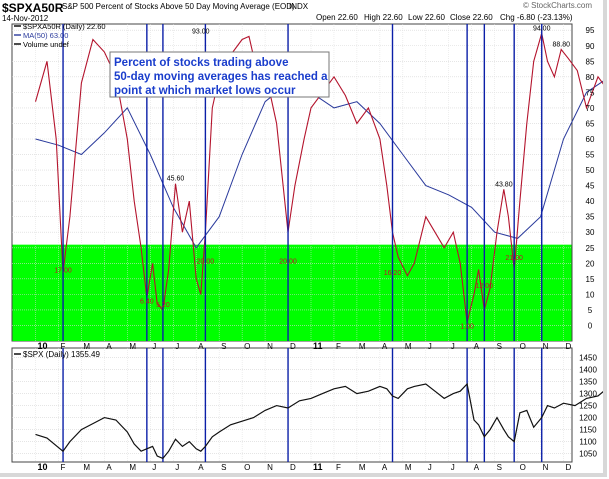 The image size is (609, 479). What do you see at coordinates (337, 17) in the screenshot?
I see `header-open: Open 22.60` at bounding box center [337, 17].